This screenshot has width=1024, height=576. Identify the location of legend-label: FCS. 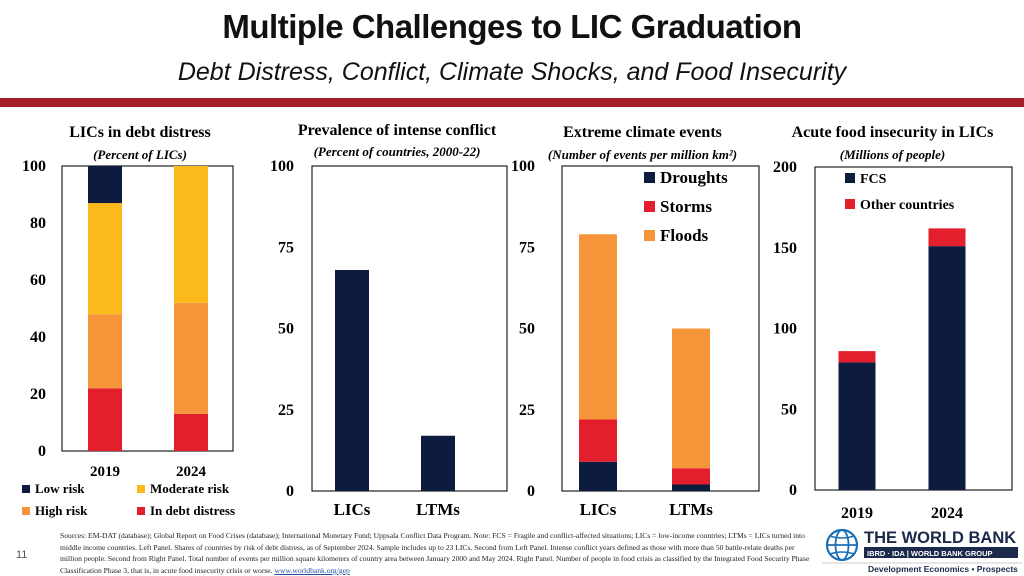
(873, 179).